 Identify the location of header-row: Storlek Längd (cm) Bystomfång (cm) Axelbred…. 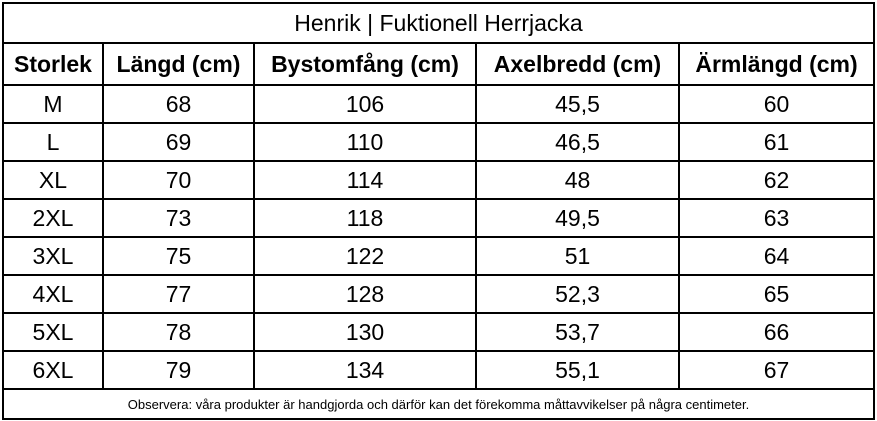
(438, 64).